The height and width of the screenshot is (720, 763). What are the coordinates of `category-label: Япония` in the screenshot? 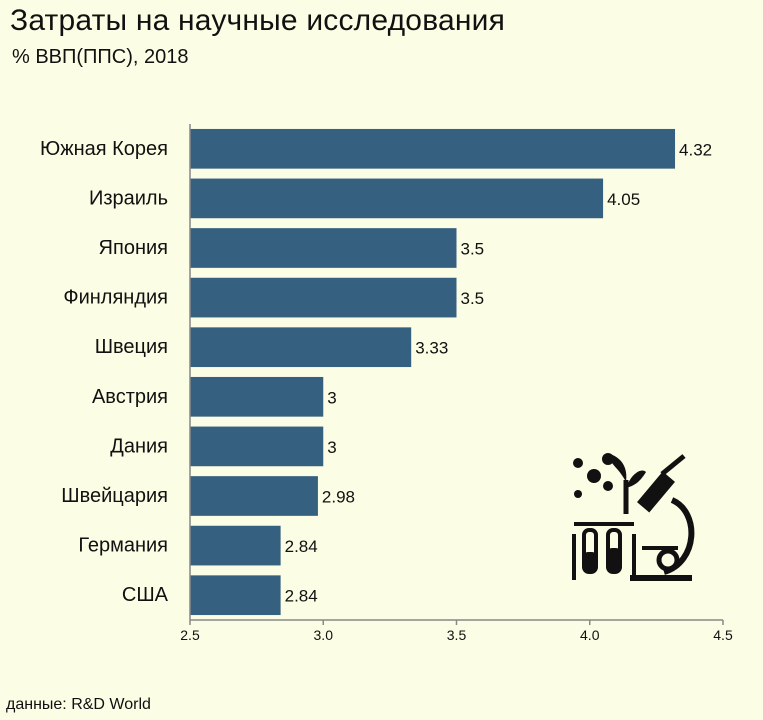 It's located at (133, 248).